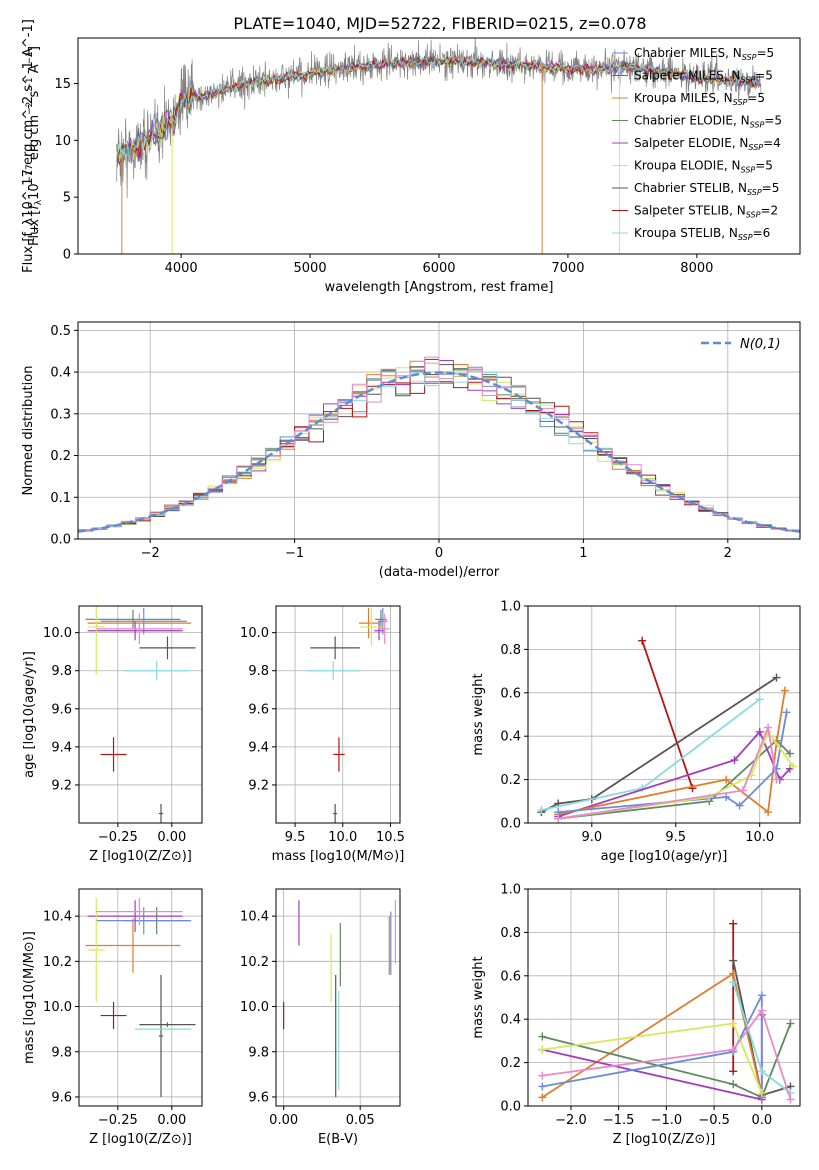 Image resolution: width=819 pixels, height=1170 pixels. Describe the element at coordinates (338, 856) in the screenshot. I see `x-axis-label: mass [log10(M/M⊙)]` at that location.